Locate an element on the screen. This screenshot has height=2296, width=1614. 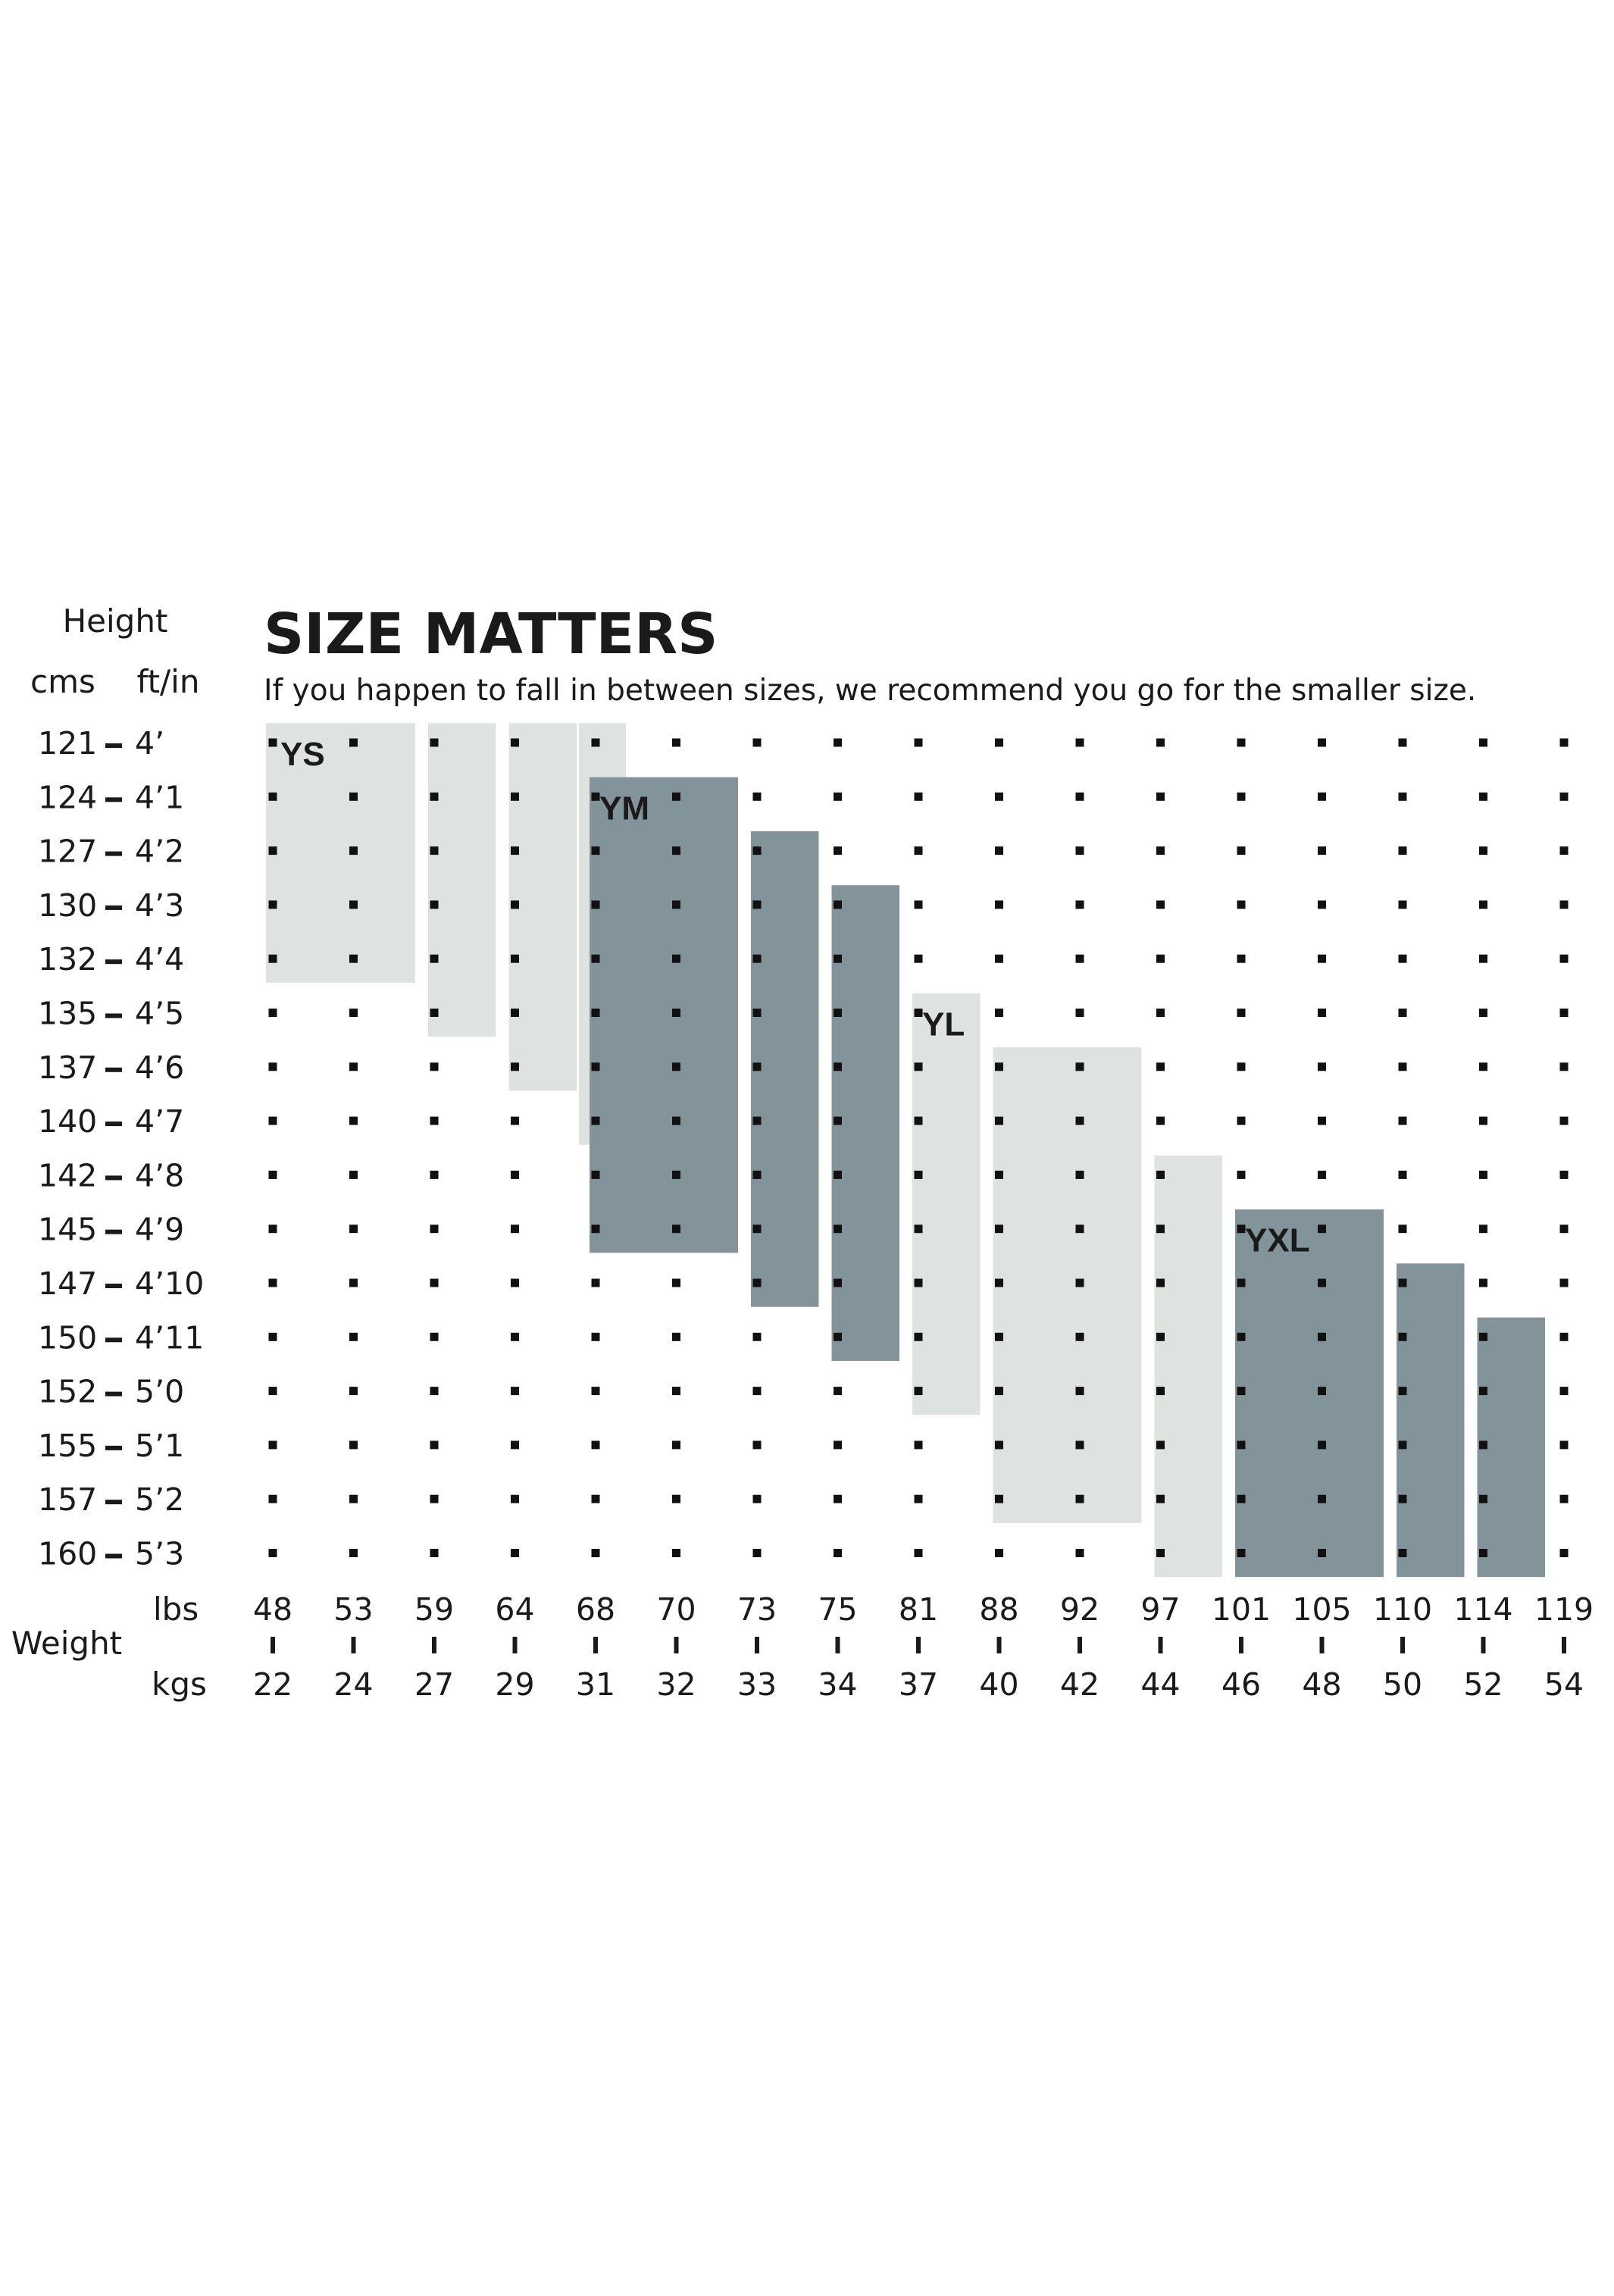
height-ft-label: 4’8 is located at coordinates (159, 1175).